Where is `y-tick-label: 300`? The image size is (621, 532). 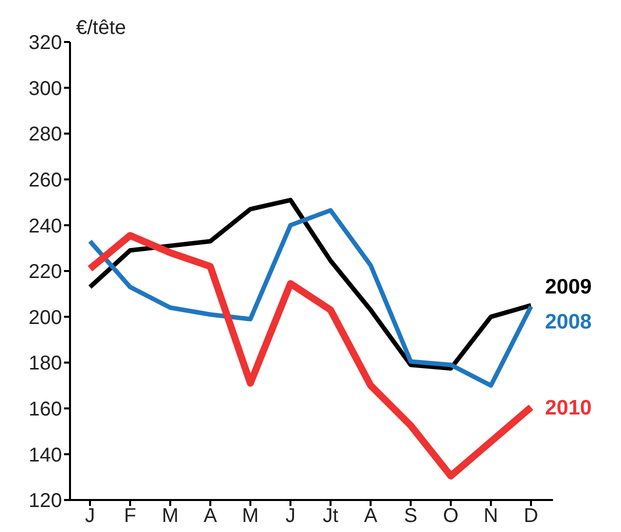 y-tick-label: 300 is located at coordinates (45, 89).